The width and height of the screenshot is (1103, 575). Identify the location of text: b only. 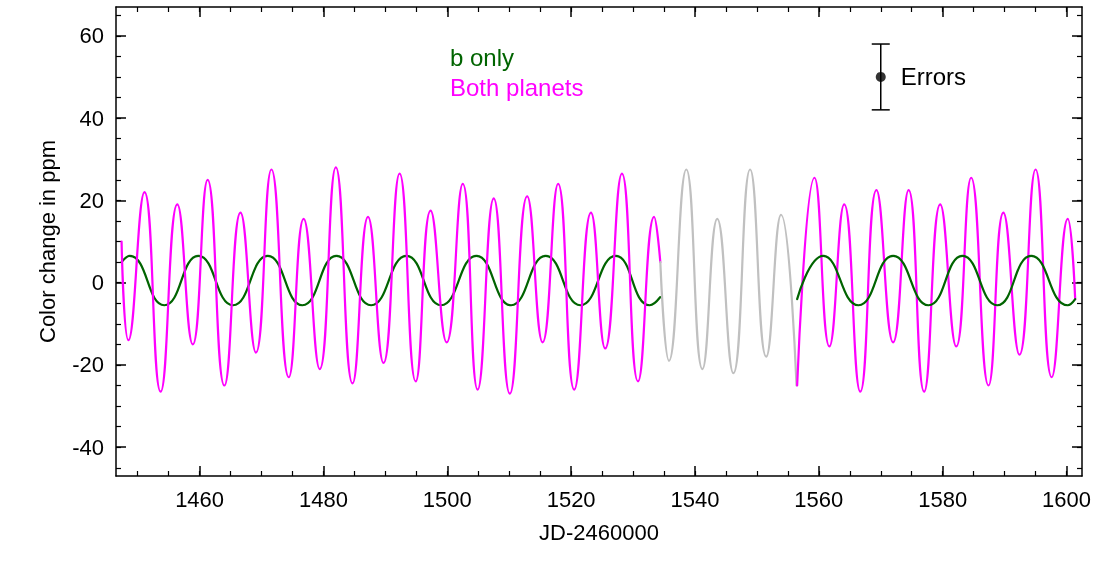
(482, 57).